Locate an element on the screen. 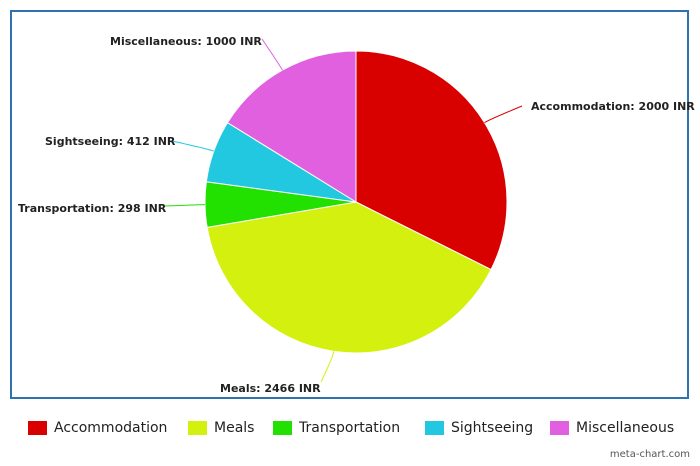 The height and width of the screenshot is (466, 700). watermark: meta-chart.com is located at coordinates (649, 454).